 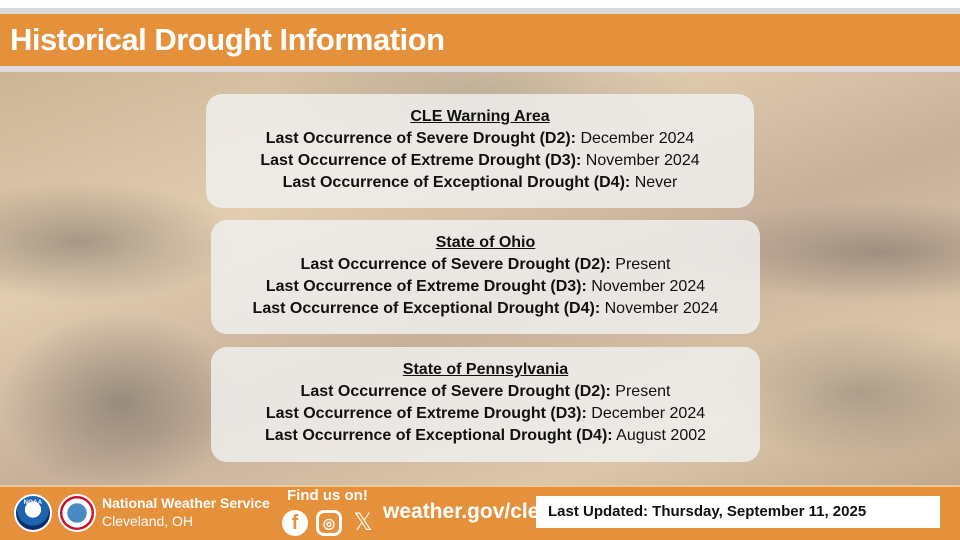 I want to click on x-icon: 𝕏, so click(x=363, y=522).